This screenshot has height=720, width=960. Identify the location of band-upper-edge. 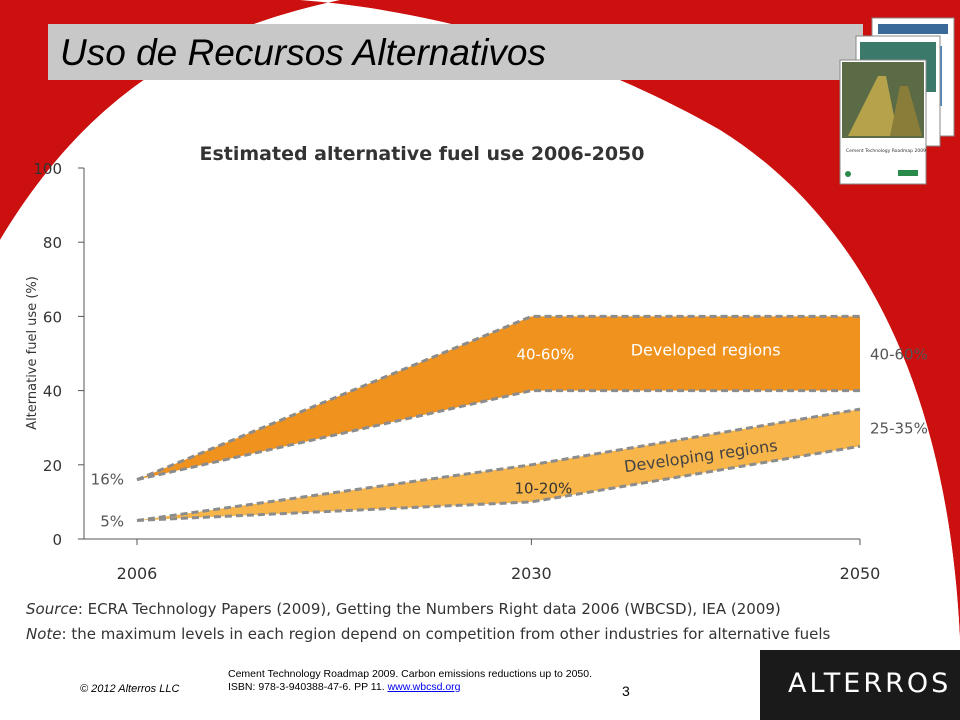
(498, 464).